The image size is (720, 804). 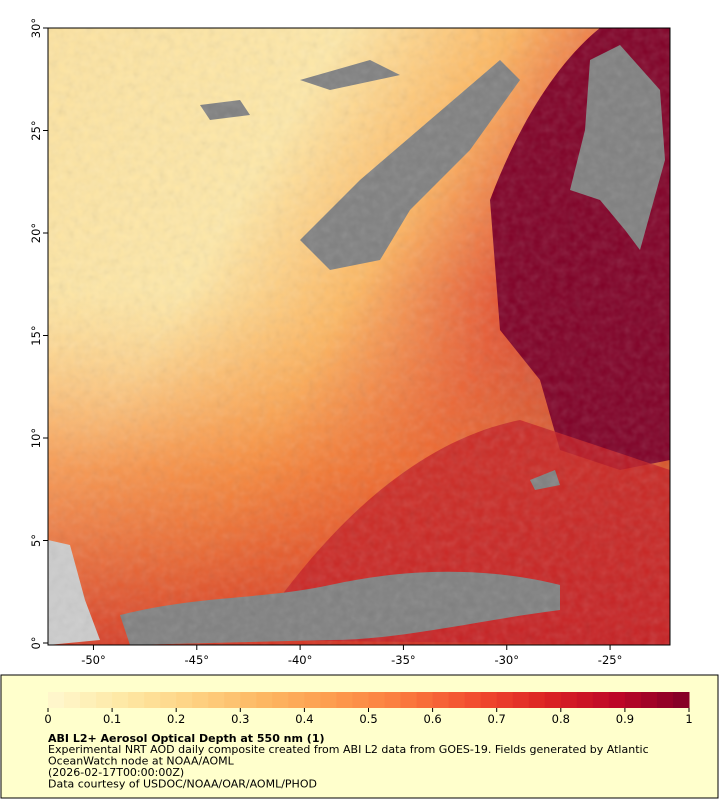 I want to click on caption-line: (2026-02-17T00:00:00Z), so click(x=116, y=772).